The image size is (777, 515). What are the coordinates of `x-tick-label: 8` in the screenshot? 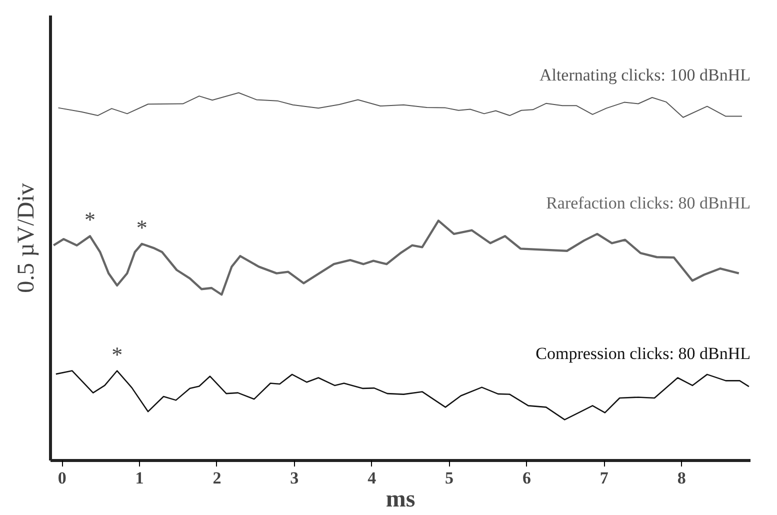 It's located at (681, 478).